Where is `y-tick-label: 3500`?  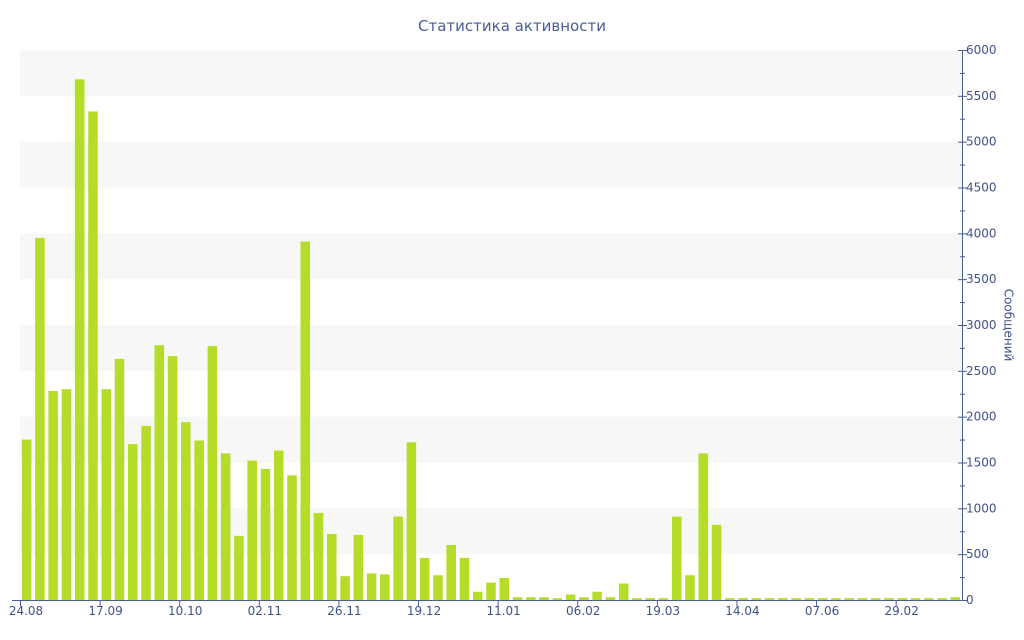
y-tick-label: 3500 is located at coordinates (981, 279).